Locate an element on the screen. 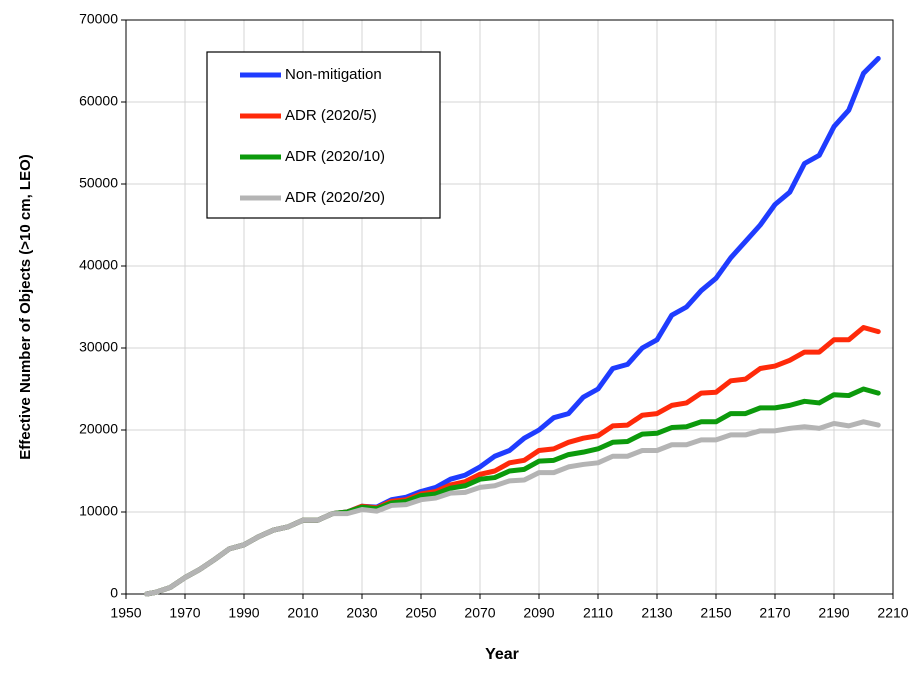  x-tick-label: 1990 is located at coordinates (243, 613).